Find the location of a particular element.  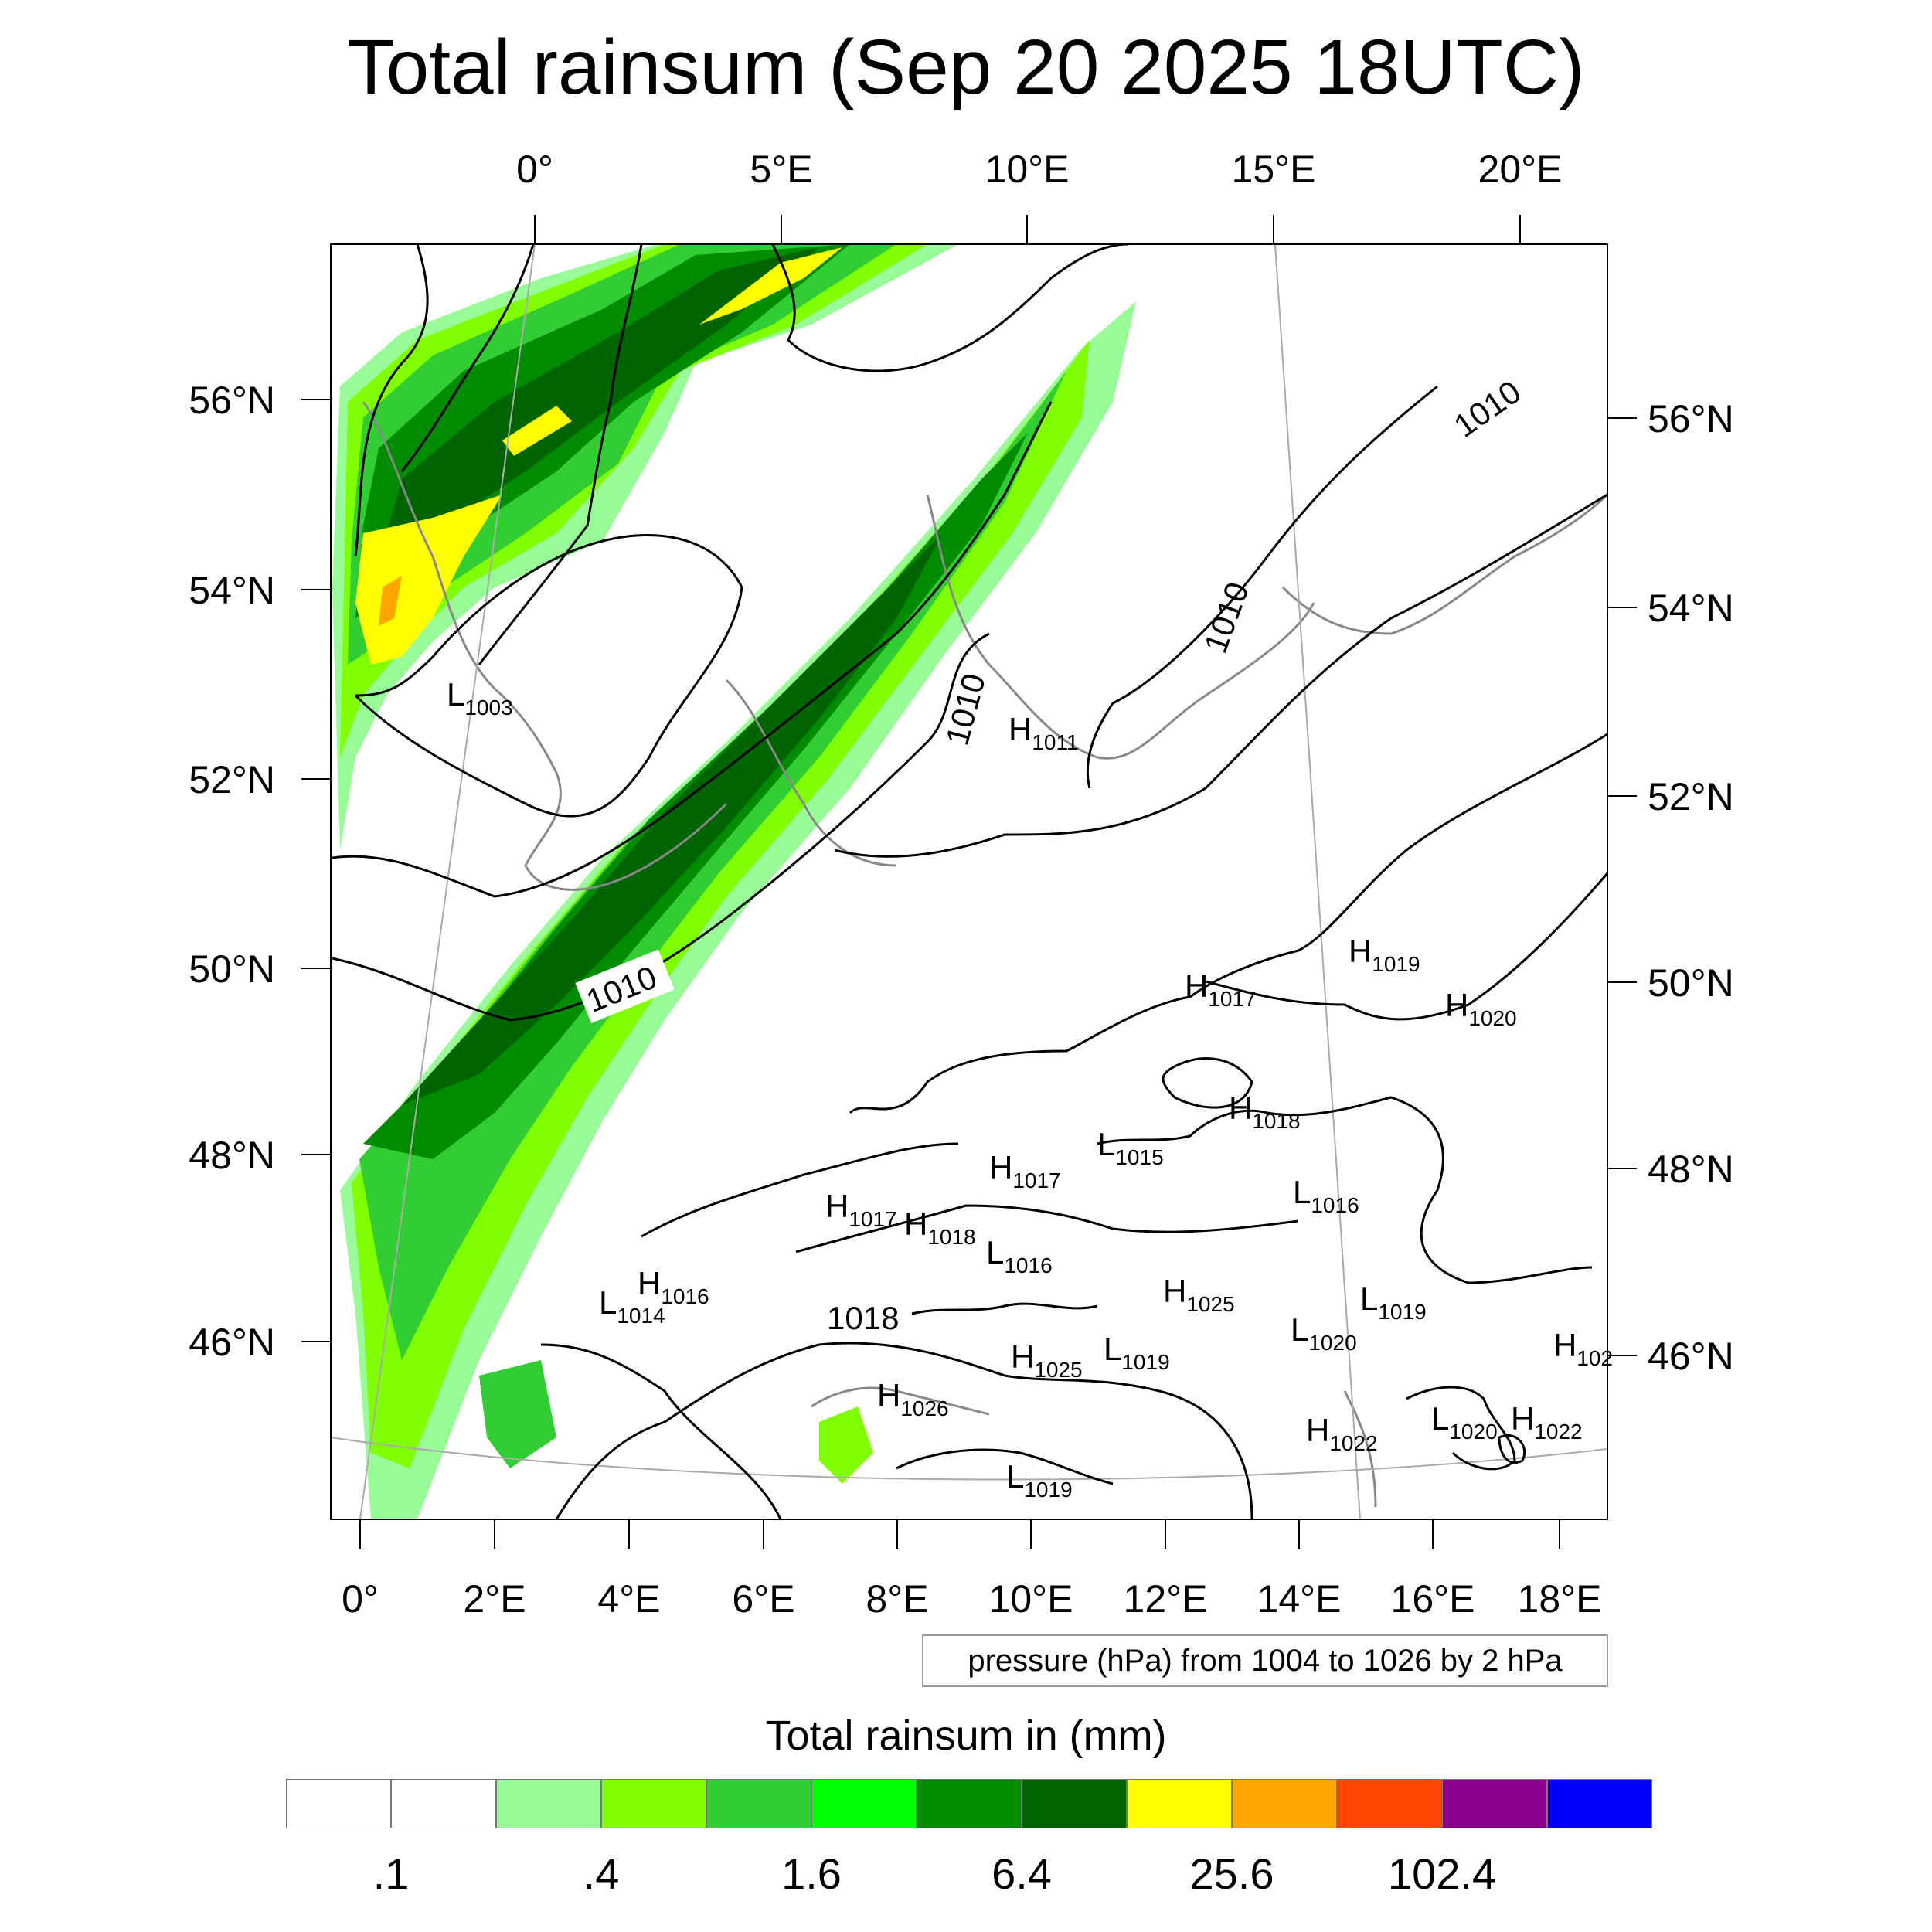

bottom-lon-label: 8°E is located at coordinates (897, 1599).